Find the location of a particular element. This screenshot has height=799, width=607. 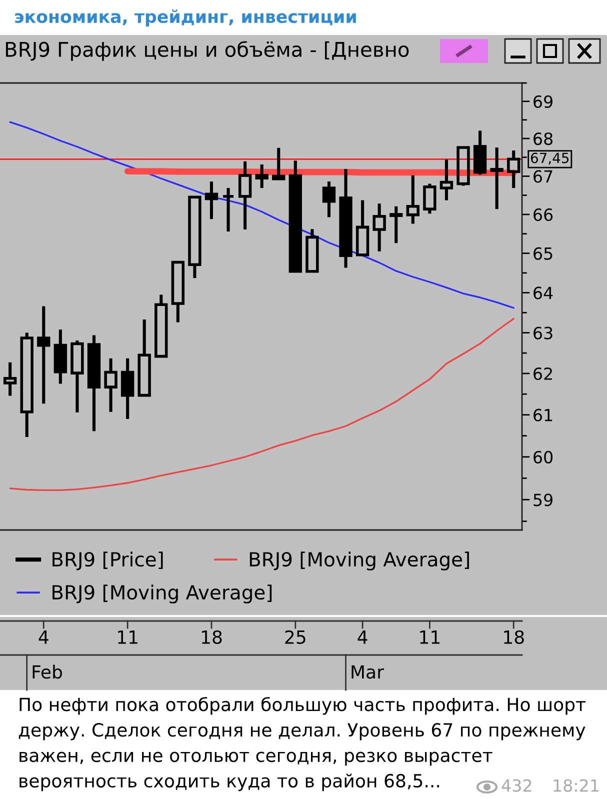

y-tick-label: 68 is located at coordinates (543, 139).